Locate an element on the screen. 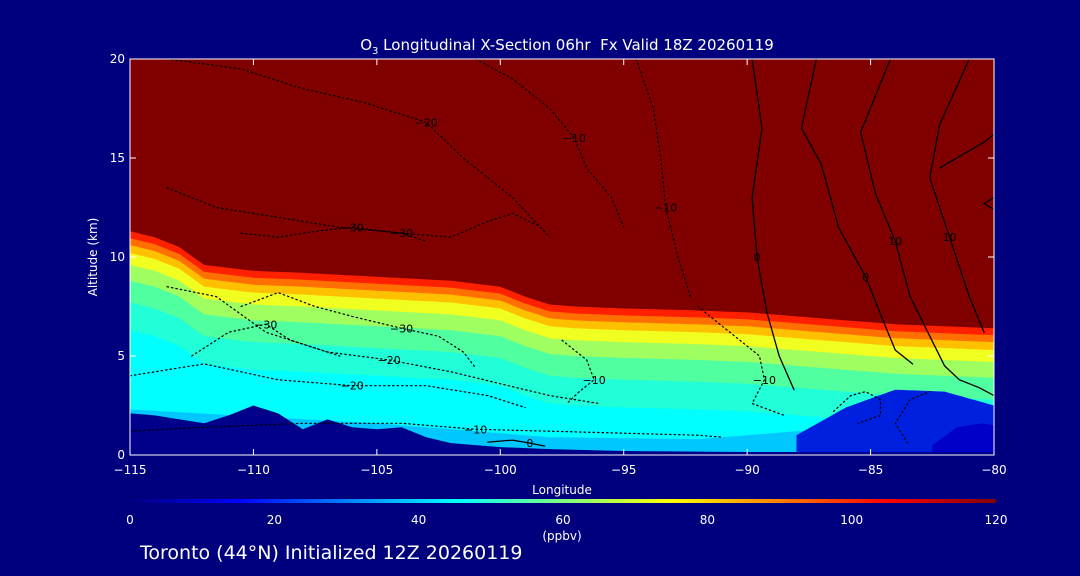 Image resolution: width=1080 pixels, height=576 pixels. colorbar: 0 20 40 60 80 100 120 (ppbv) is located at coordinates (566, 521).